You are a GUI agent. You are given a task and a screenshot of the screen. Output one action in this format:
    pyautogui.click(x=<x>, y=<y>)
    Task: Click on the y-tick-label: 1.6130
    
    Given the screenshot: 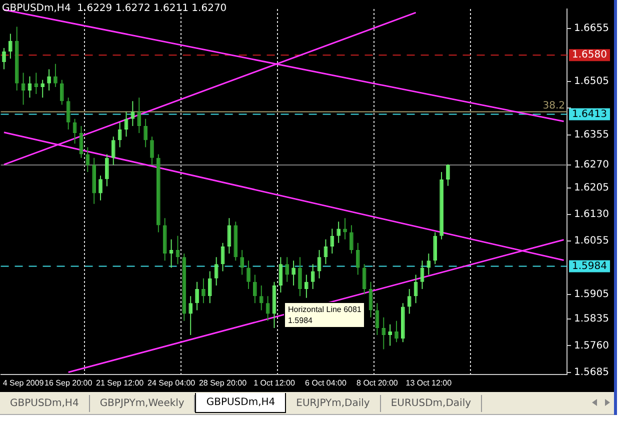 What is the action you would take?
    pyautogui.click(x=592, y=214)
    